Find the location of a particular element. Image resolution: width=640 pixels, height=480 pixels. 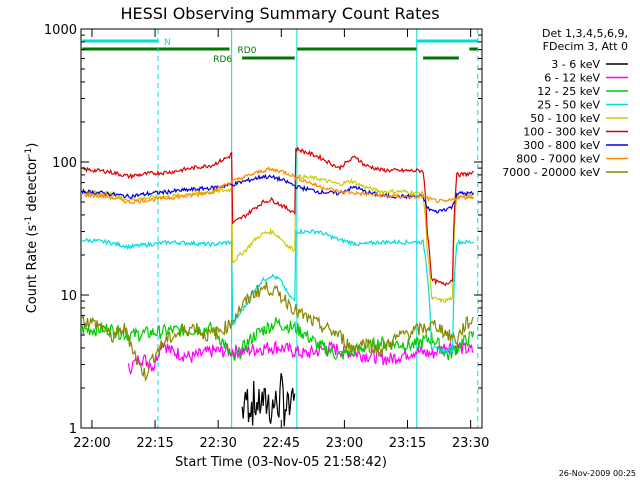

series-800-7000-kev is located at coordinates (278, 185).